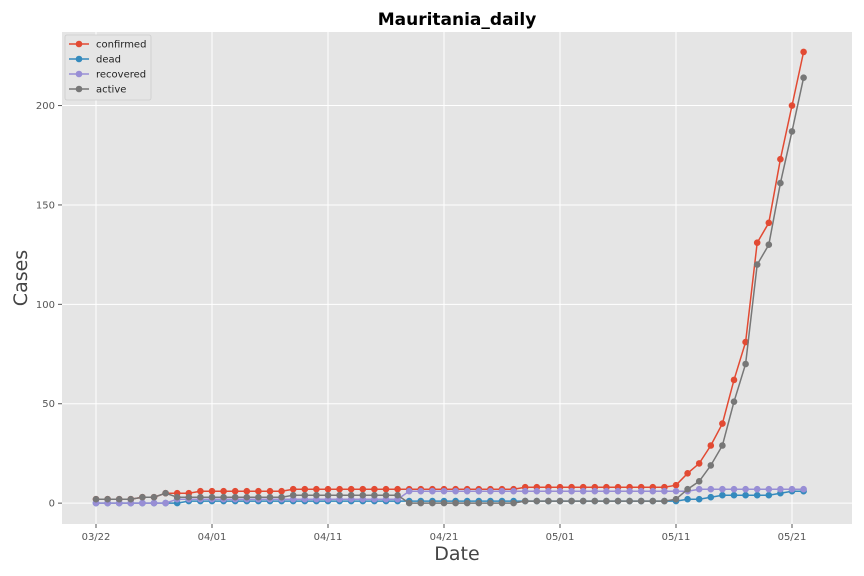 The image size is (864, 576). Describe the element at coordinates (96, 537) in the screenshot. I see `x-tick-label: 03/22` at that location.